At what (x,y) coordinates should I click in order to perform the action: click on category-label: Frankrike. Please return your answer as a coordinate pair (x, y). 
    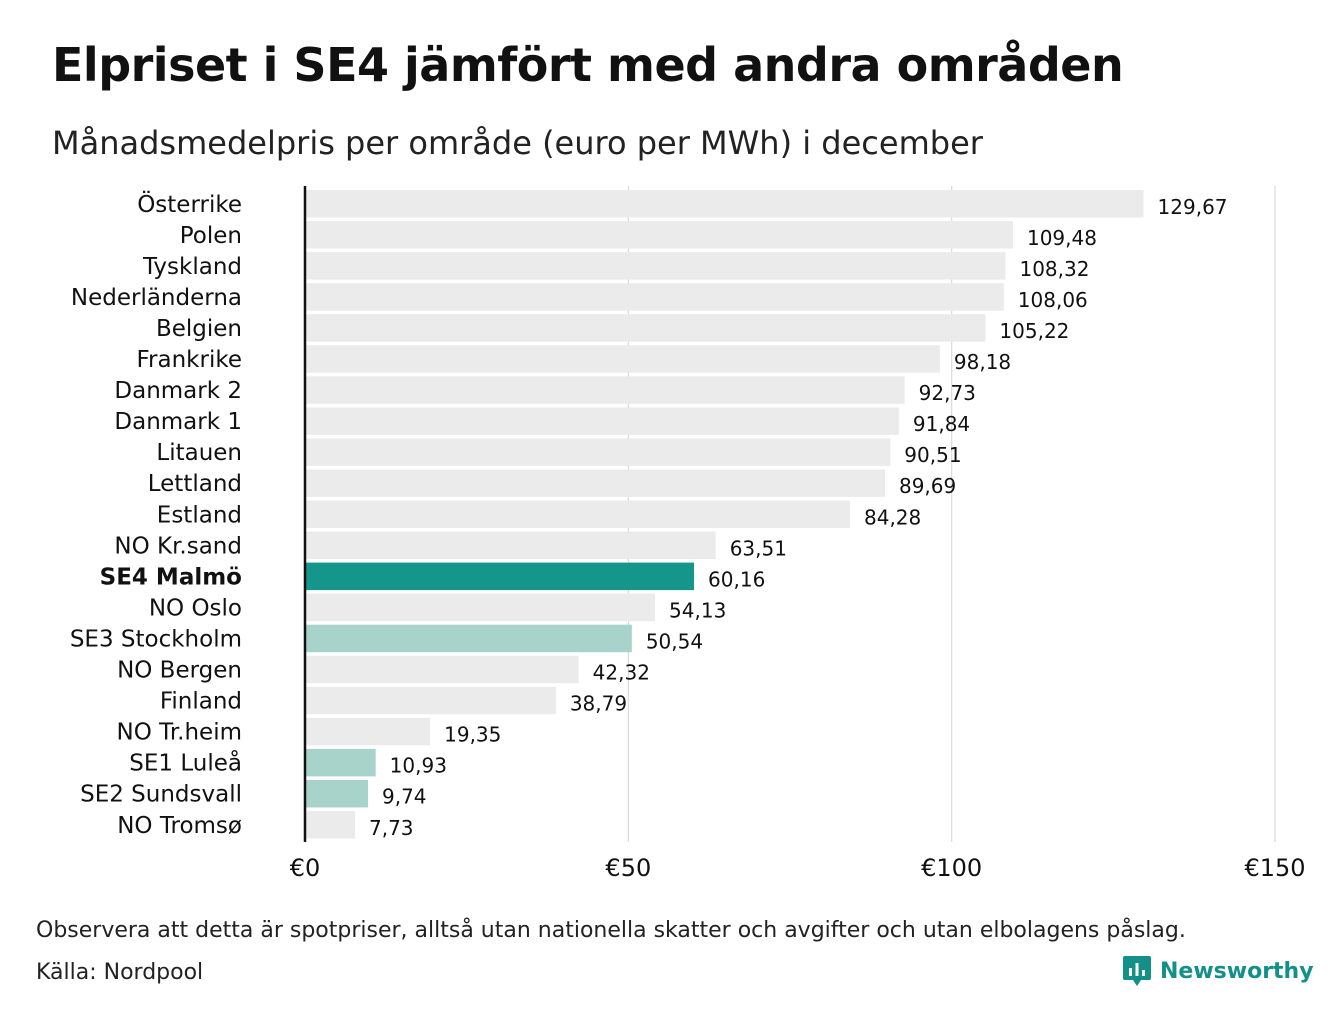
    Looking at the image, I should click on (190, 360).